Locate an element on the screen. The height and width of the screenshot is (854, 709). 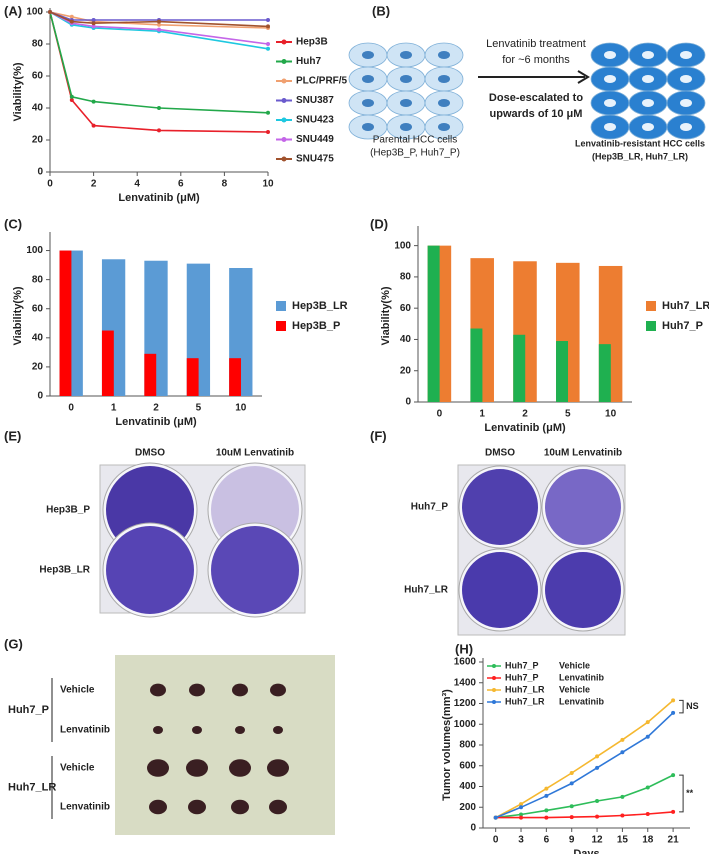
row-label: Huh7_LR is located at coordinates (426, 590).